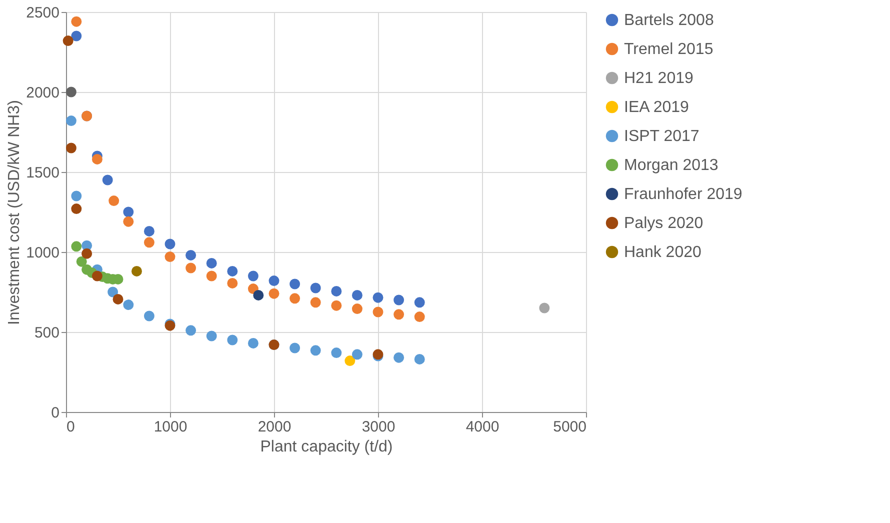 Image resolution: width=890 pixels, height=523 pixels. I want to click on x-tick-label: 2000, so click(275, 427).